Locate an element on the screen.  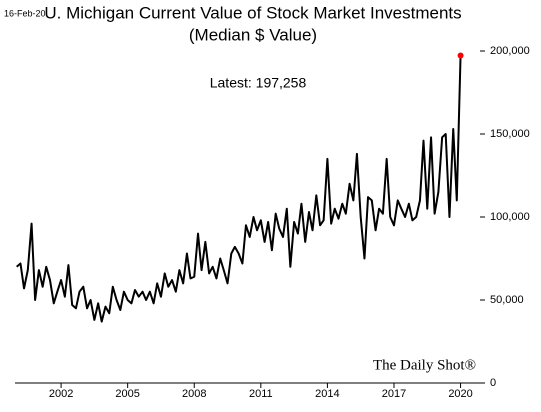
x-tick-label: 2008 is located at coordinates (194, 394).